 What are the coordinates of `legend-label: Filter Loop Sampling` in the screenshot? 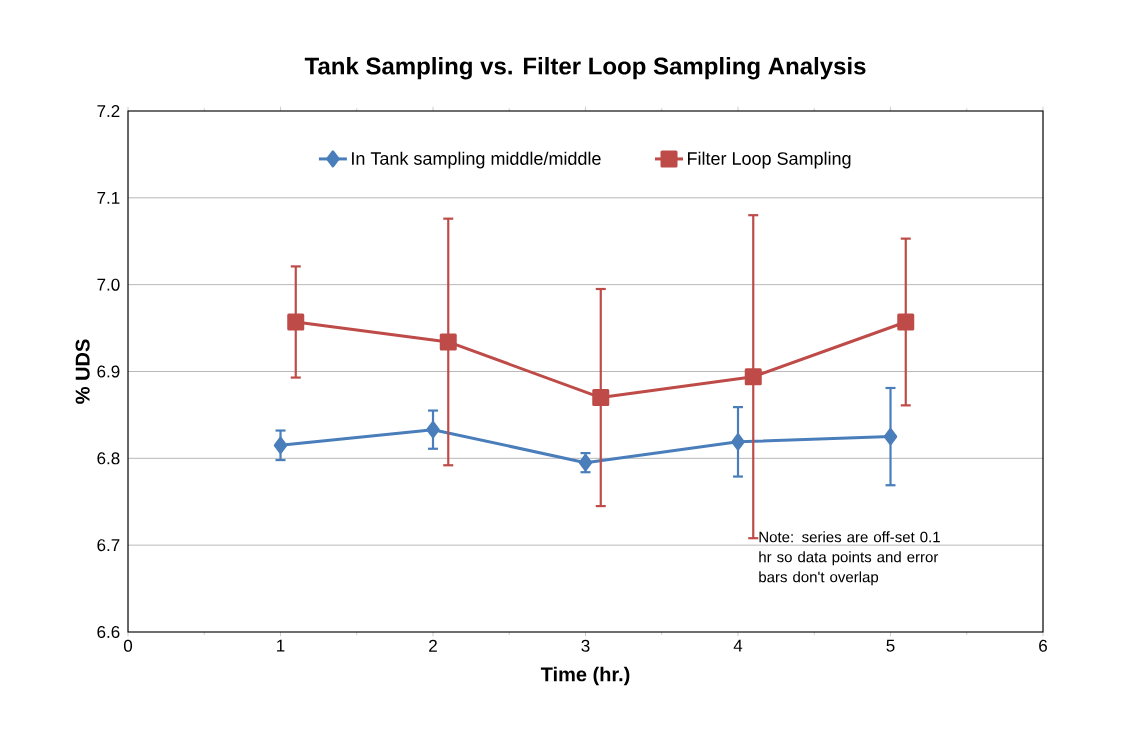 It's located at (769, 160).